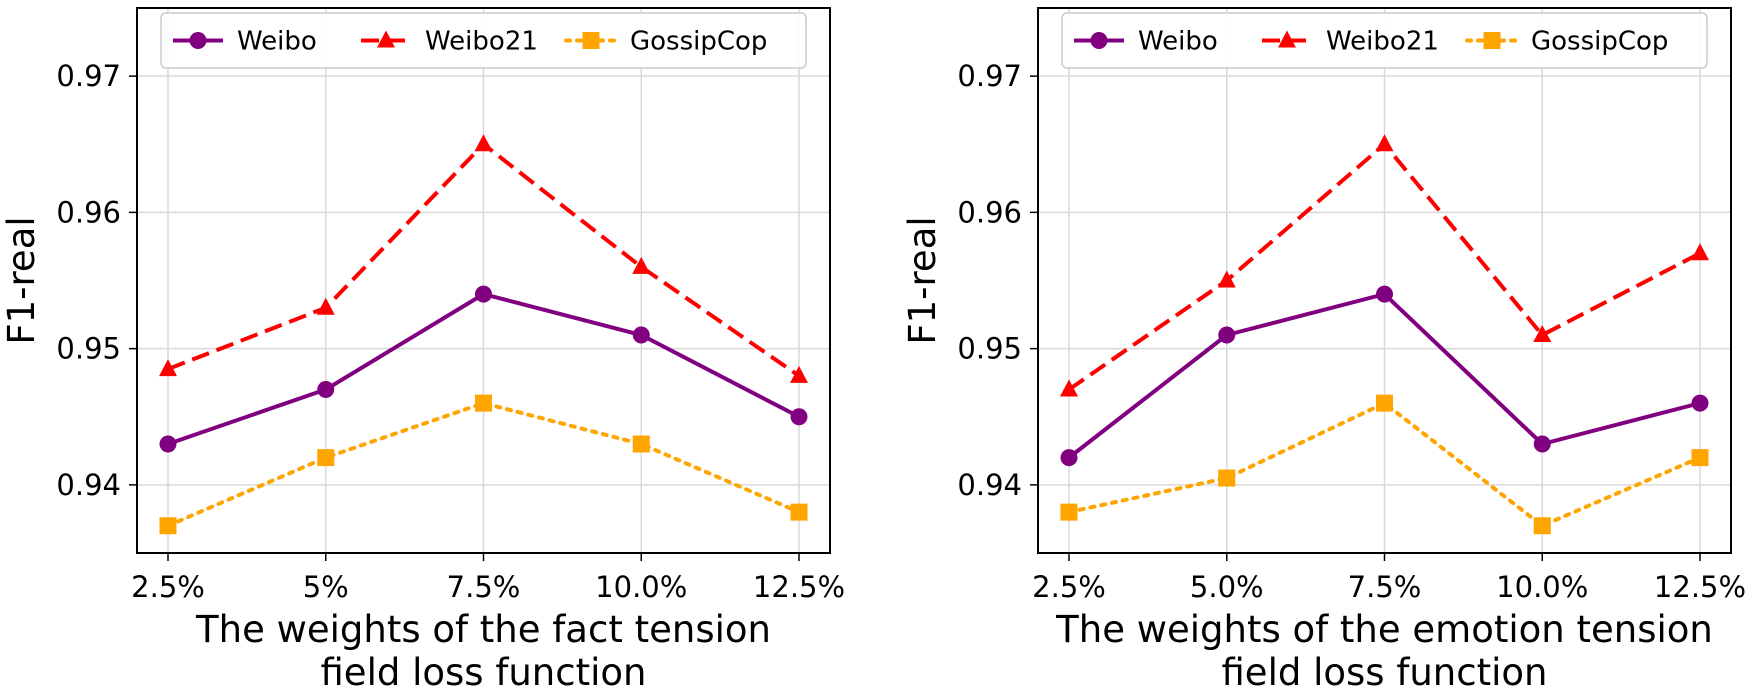 The height and width of the screenshot is (695, 1756). Describe the element at coordinates (483, 629) in the screenshot. I see `x-axis-title-line: The weights of the fact tension` at that location.